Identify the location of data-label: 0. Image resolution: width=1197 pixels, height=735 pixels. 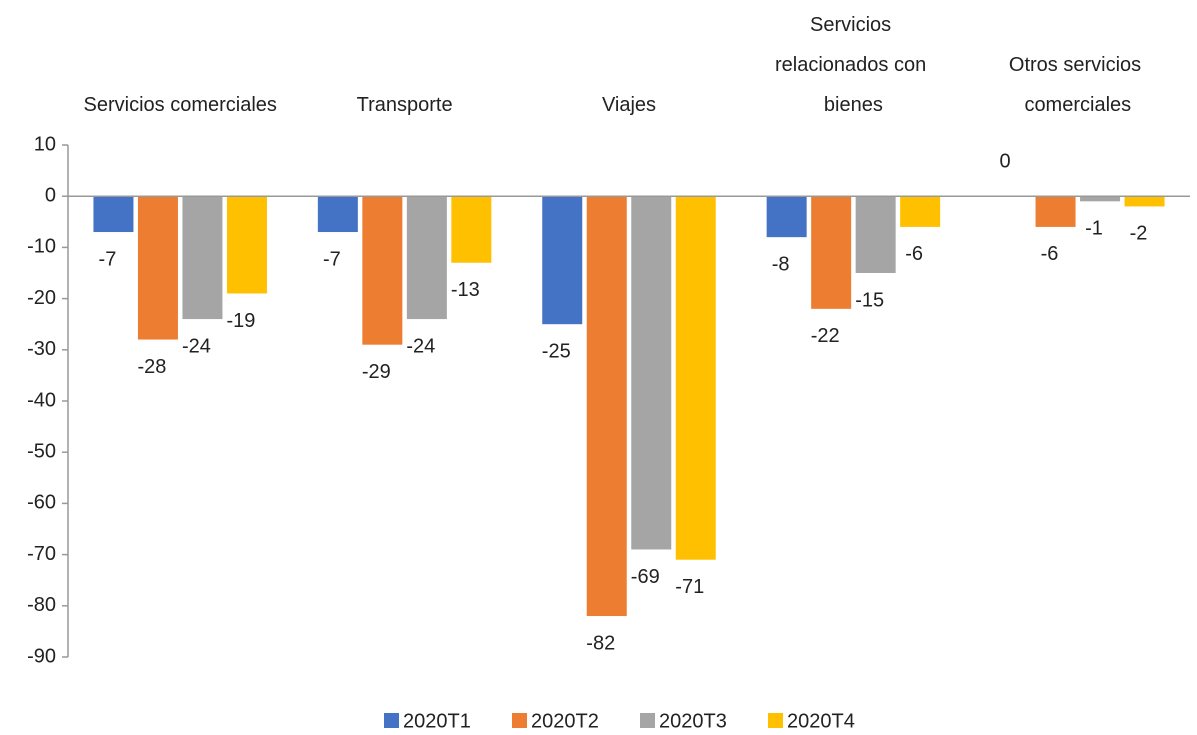
(1004, 161).